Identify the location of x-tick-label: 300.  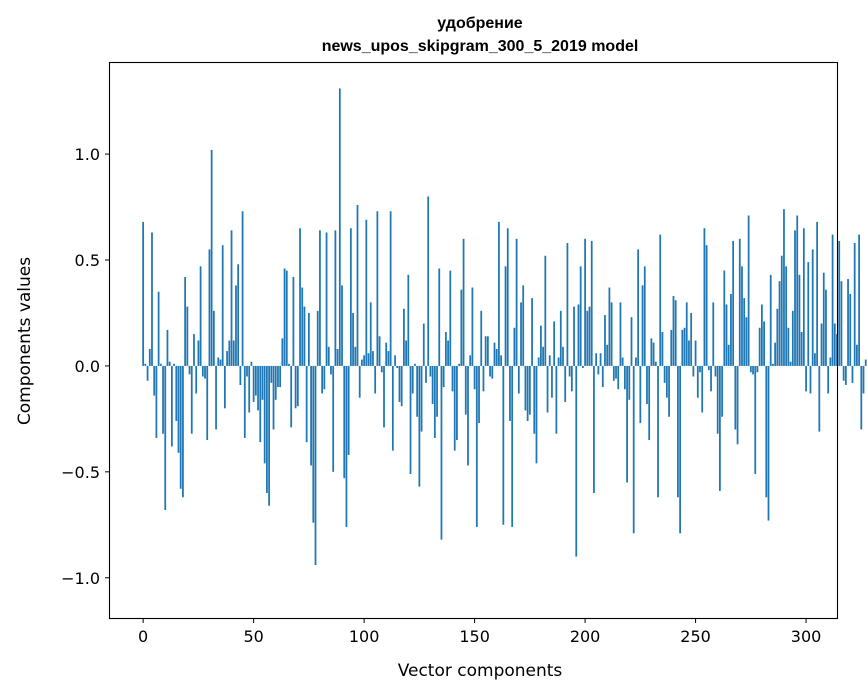
(806, 636).